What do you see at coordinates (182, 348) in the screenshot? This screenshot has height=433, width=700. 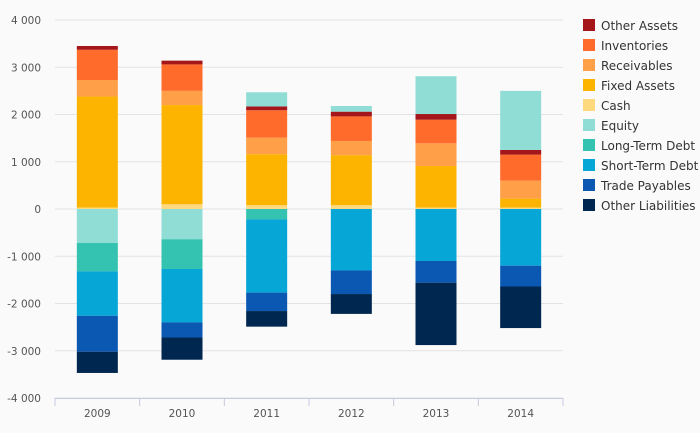 I see `bar-other-liabilities-2010` at bounding box center [182, 348].